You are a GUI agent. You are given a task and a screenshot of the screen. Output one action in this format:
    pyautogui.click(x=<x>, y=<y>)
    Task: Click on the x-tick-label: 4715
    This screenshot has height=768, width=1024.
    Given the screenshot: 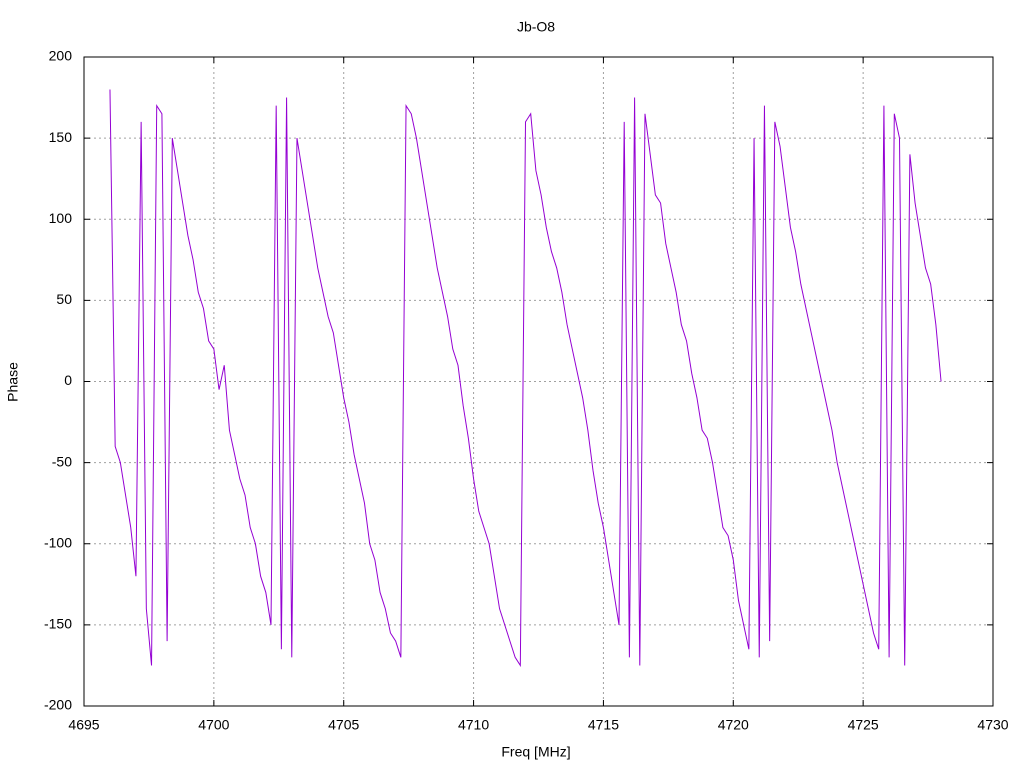 What is the action you would take?
    pyautogui.click(x=603, y=725)
    